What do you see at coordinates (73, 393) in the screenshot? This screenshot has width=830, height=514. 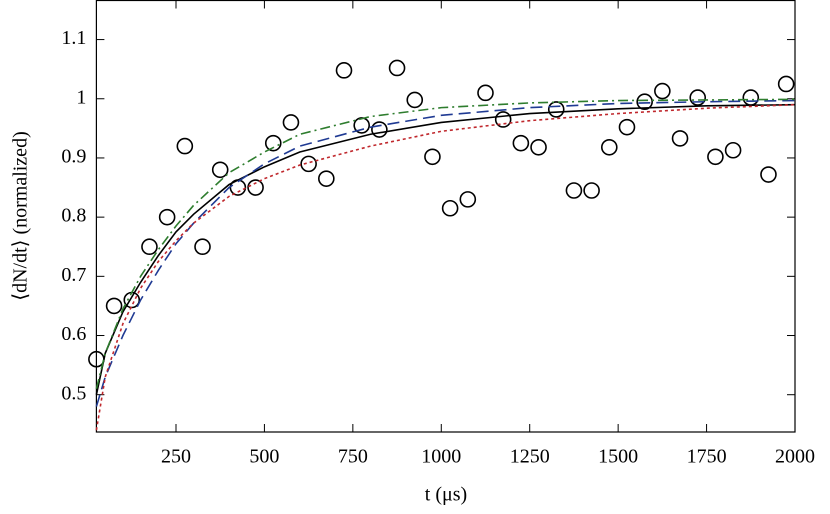 I see `y-tick-label: 0.5` at bounding box center [73, 393].